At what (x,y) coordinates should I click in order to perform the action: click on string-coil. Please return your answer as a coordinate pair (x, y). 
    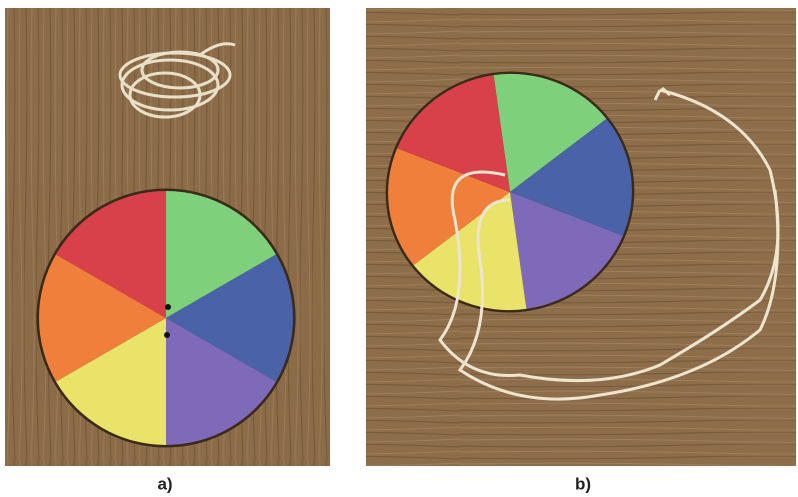
    Looking at the image, I should click on (177, 80).